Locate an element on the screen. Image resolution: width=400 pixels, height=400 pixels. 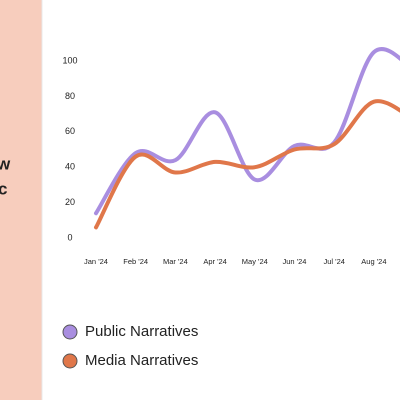
x-tick-label: May '24 is located at coordinates (255, 261).